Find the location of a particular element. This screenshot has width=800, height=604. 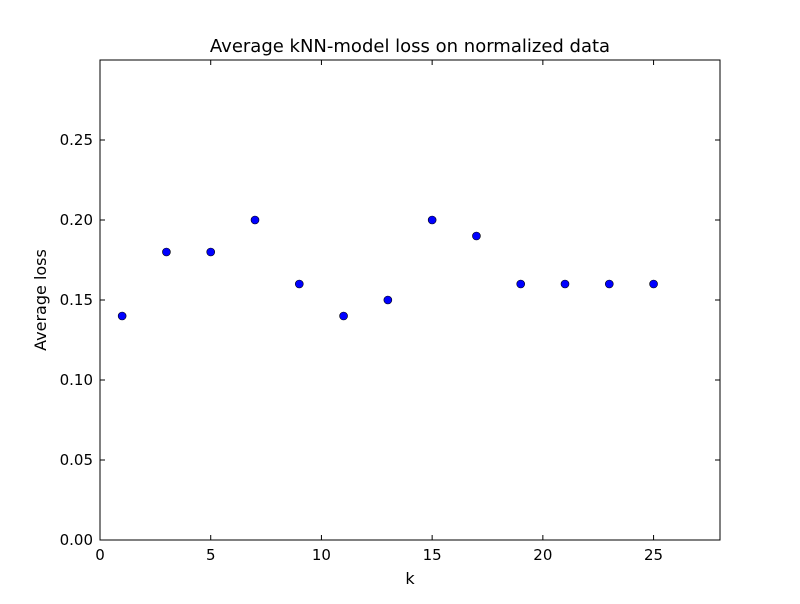

points-layer is located at coordinates (387, 268).